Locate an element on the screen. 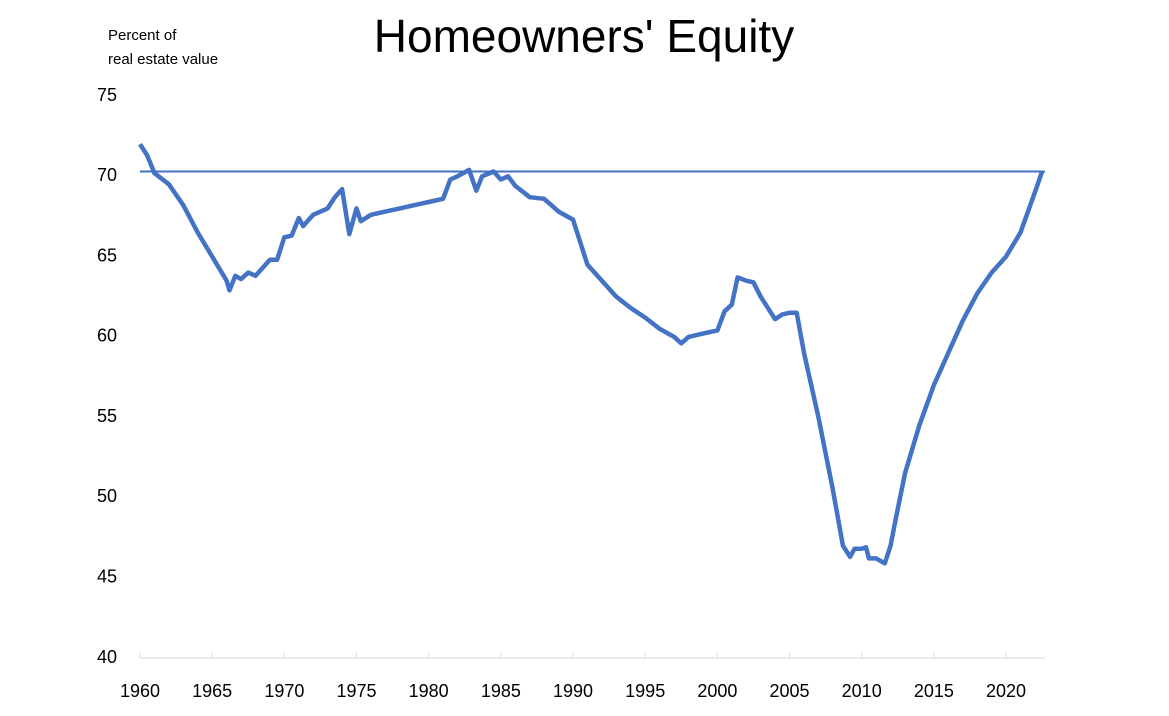  chart-title: Homeowners' Equity is located at coordinates (584, 36).